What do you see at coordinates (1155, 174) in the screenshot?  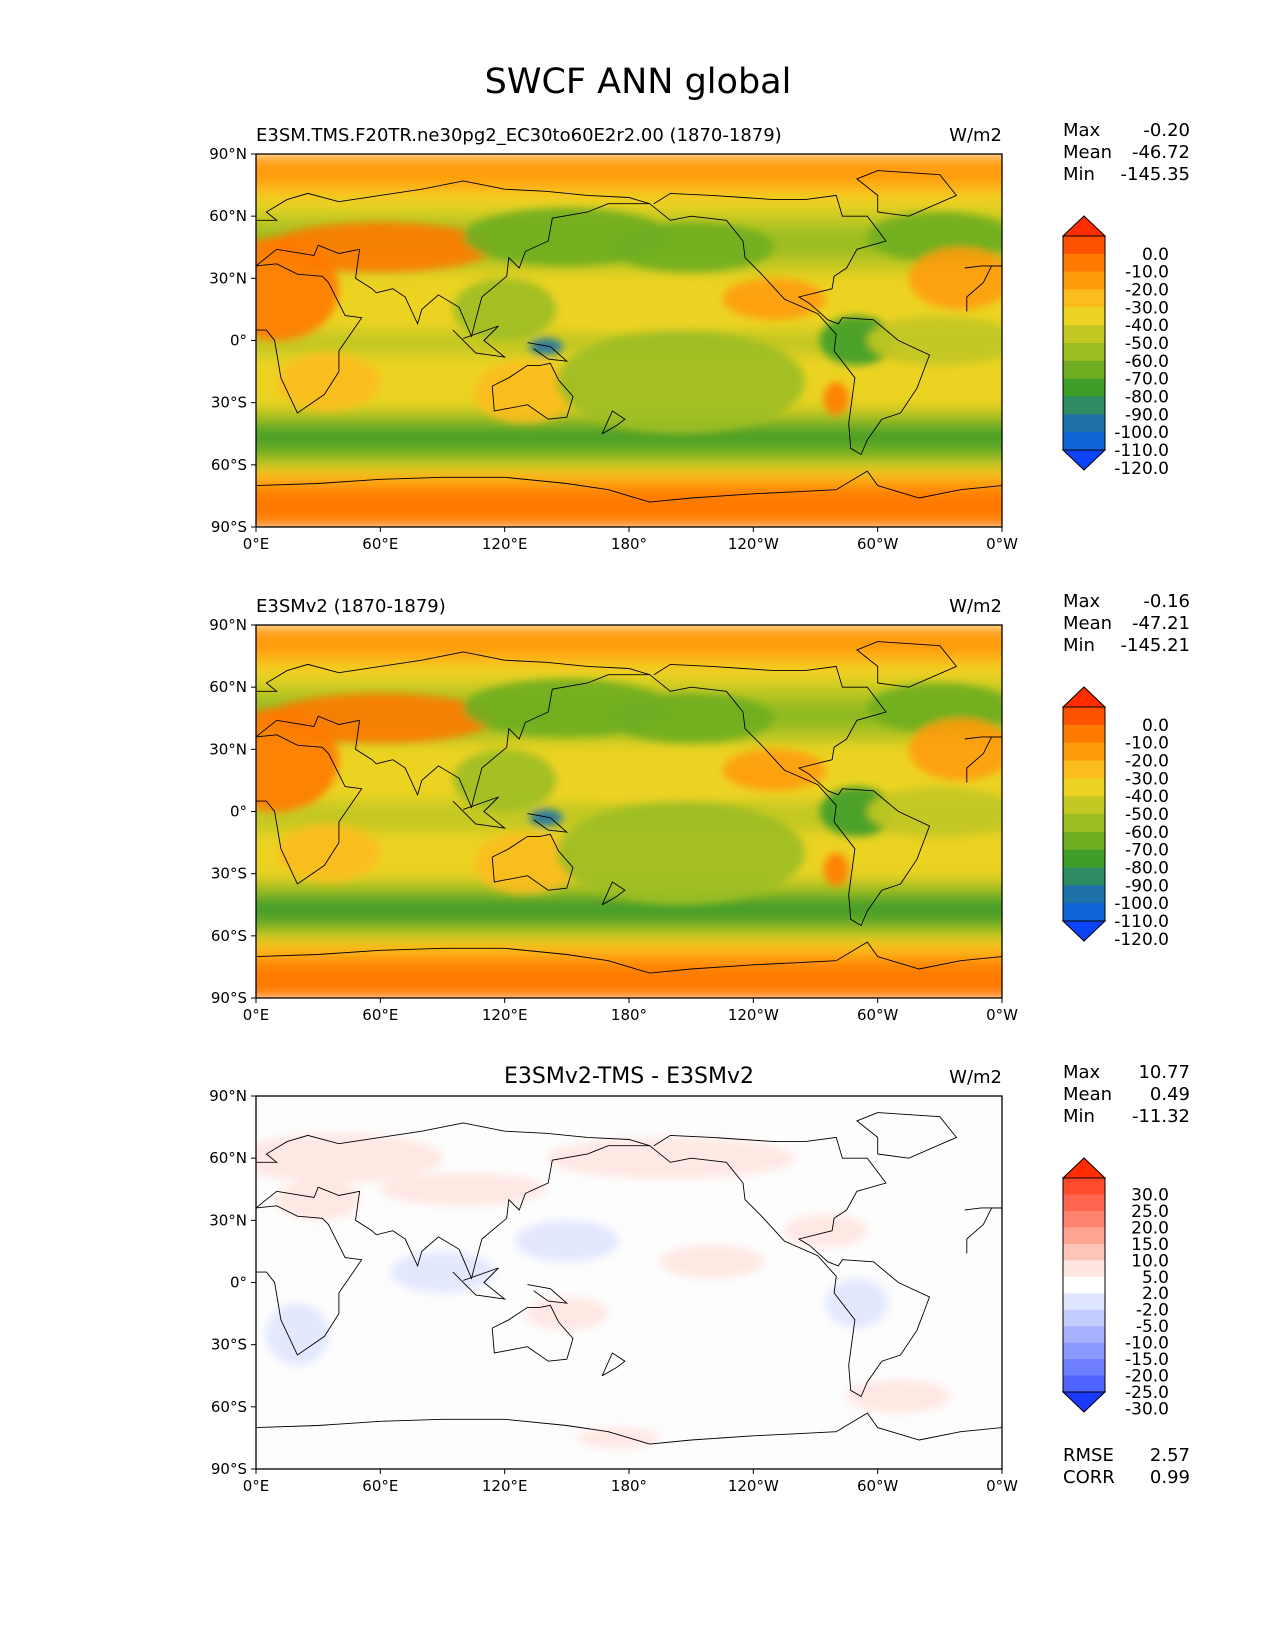 I see `stat-value-min: -145.35` at bounding box center [1155, 174].